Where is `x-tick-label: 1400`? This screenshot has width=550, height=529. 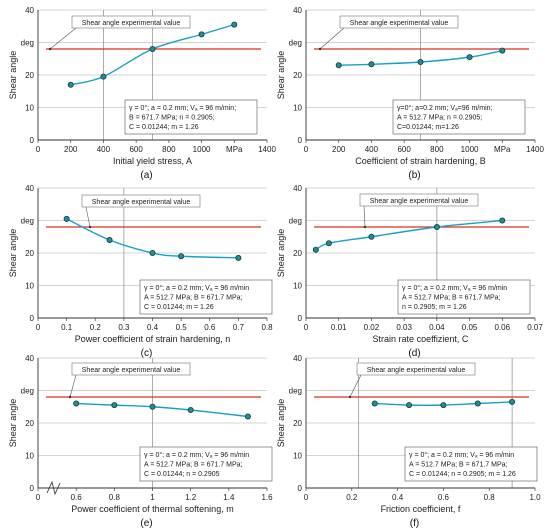
x-tick-label: 1400 is located at coordinates (267, 149).